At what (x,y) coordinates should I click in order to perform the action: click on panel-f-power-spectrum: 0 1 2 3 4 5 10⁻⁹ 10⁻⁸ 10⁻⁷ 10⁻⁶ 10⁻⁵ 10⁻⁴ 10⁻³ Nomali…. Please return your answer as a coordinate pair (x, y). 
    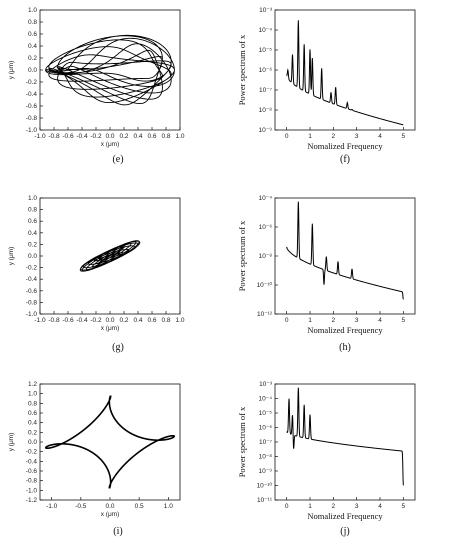
    Looking at the image, I should click on (326, 86).